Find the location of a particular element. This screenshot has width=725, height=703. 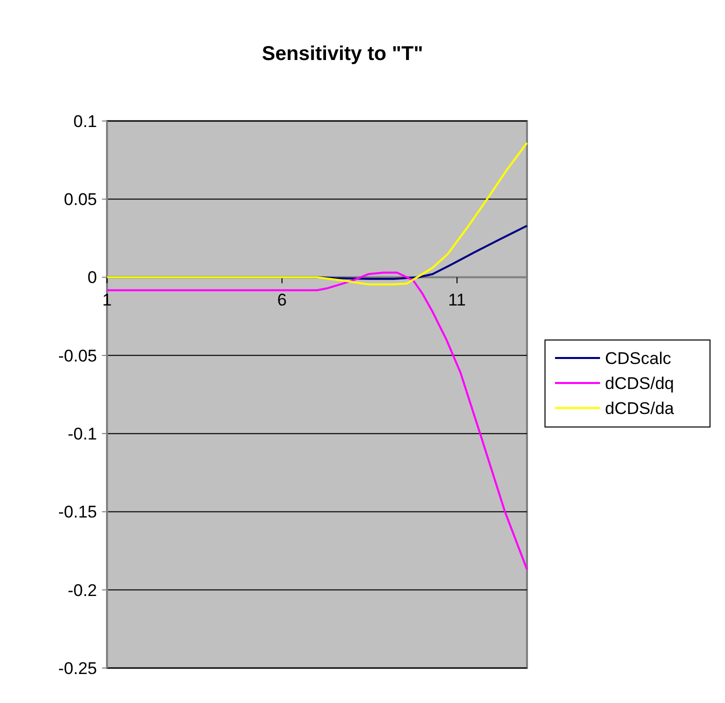

y-tick-label: -0.15 is located at coordinates (77, 512).